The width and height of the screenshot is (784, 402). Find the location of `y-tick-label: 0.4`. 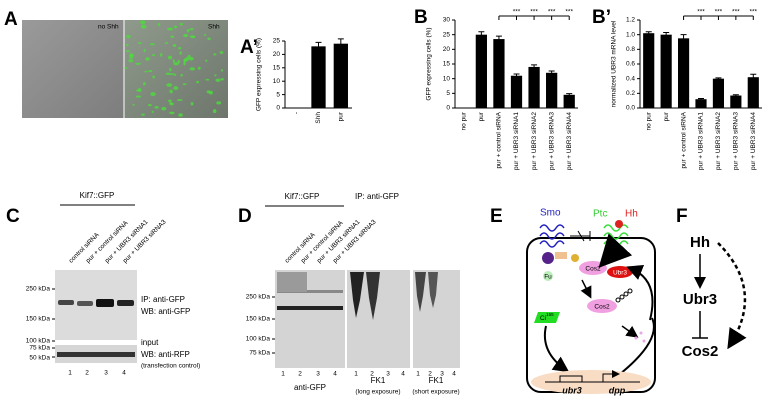

y-tick-label: 0.4 is located at coordinates (630, 78).